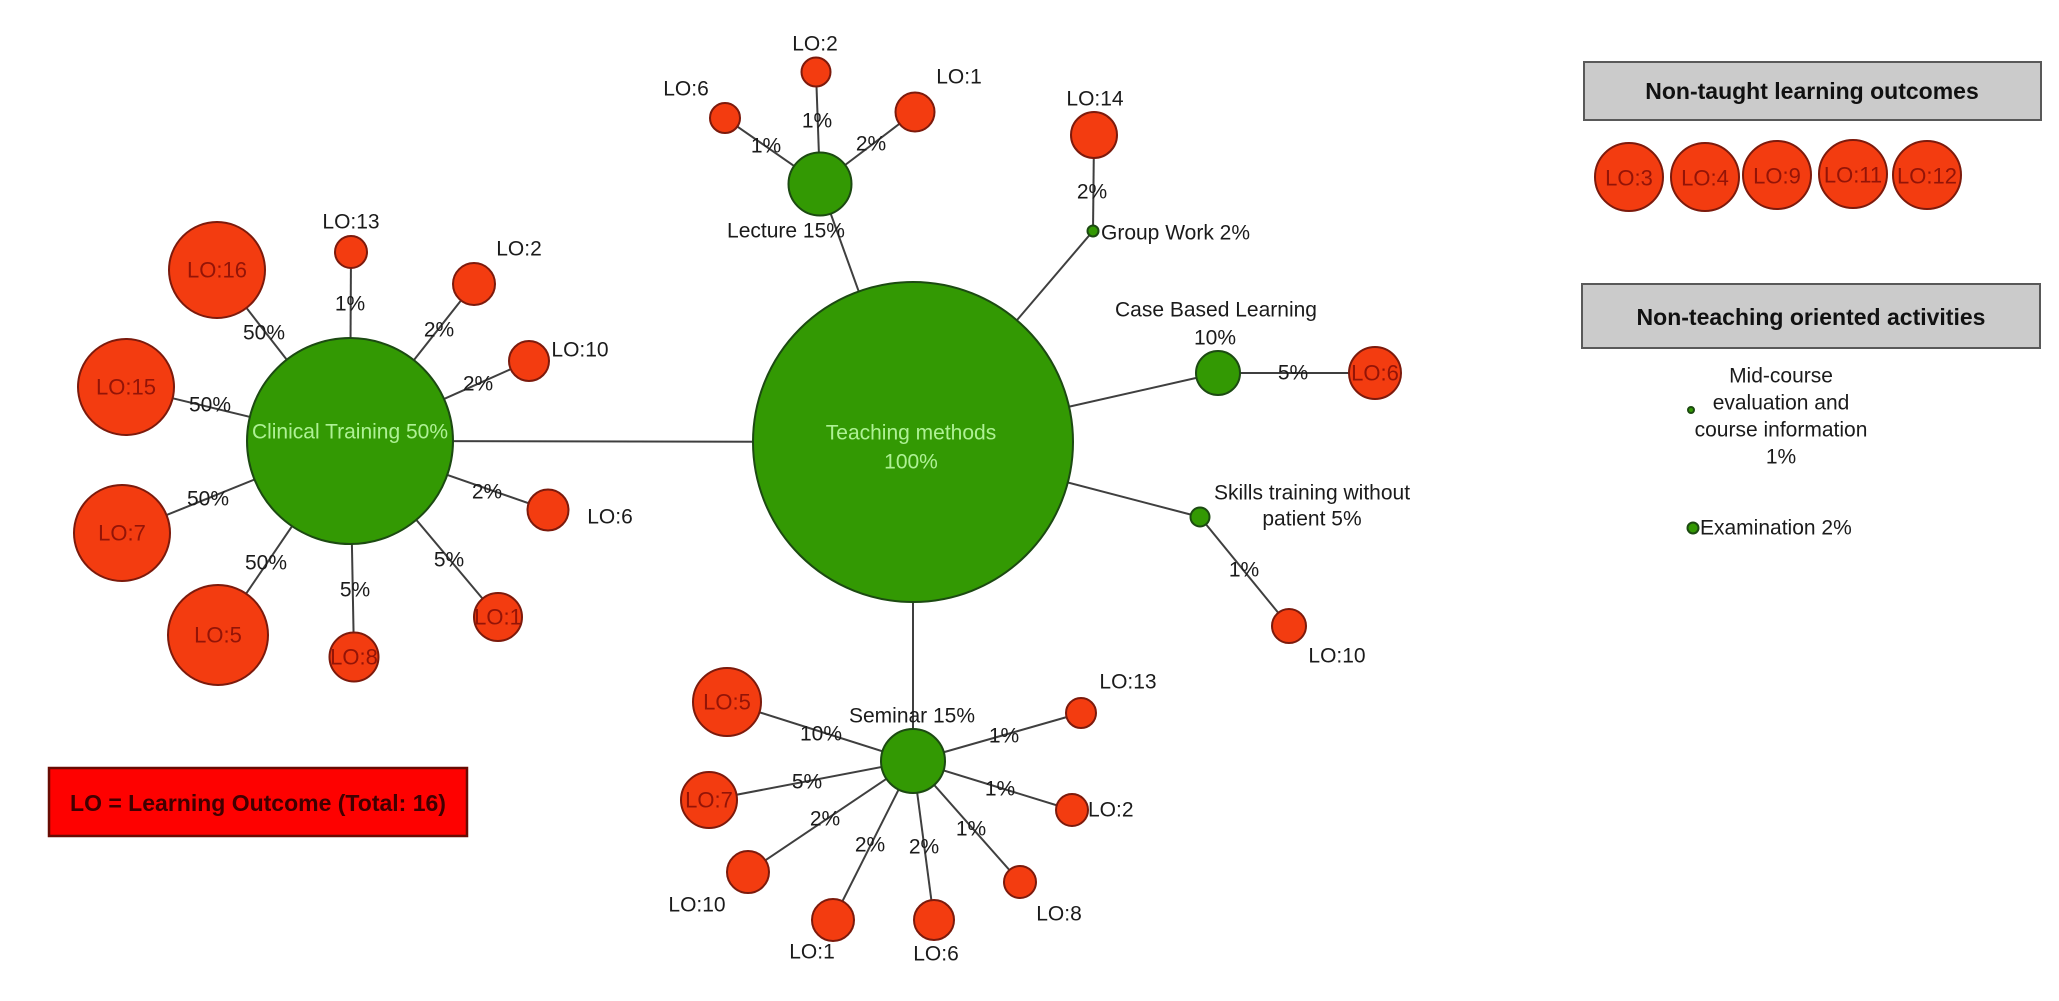 The image size is (2059, 1001). Describe the element at coordinates (1781, 403) in the screenshot. I see `svg-text: evaluation and` at that location.